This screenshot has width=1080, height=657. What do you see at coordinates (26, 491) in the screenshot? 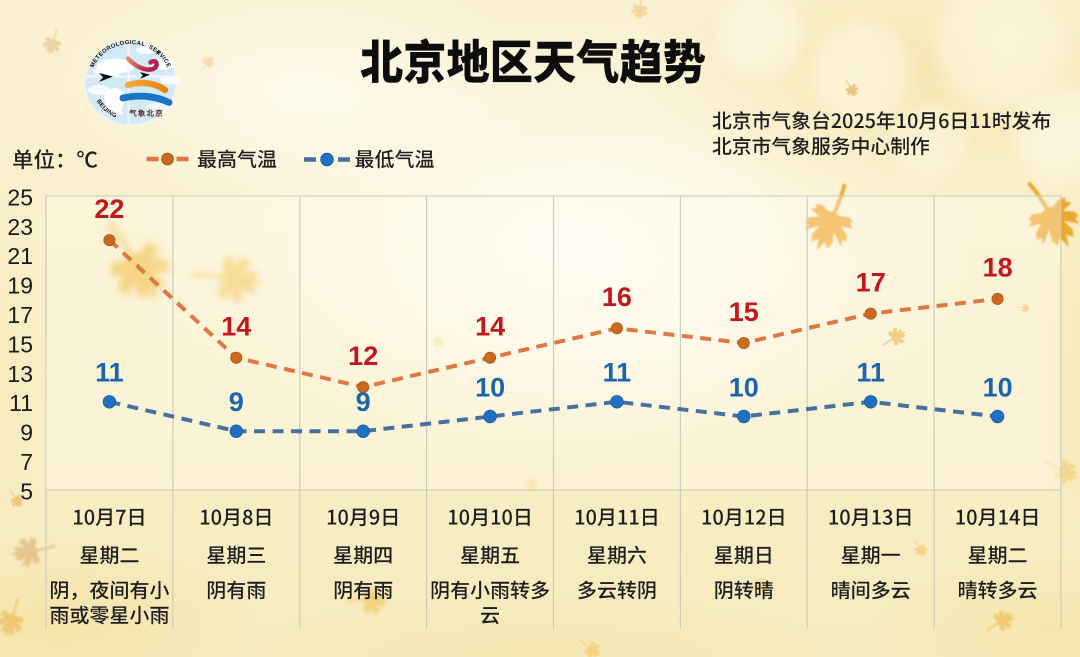
I see `svg-text: 5` at bounding box center [26, 491].